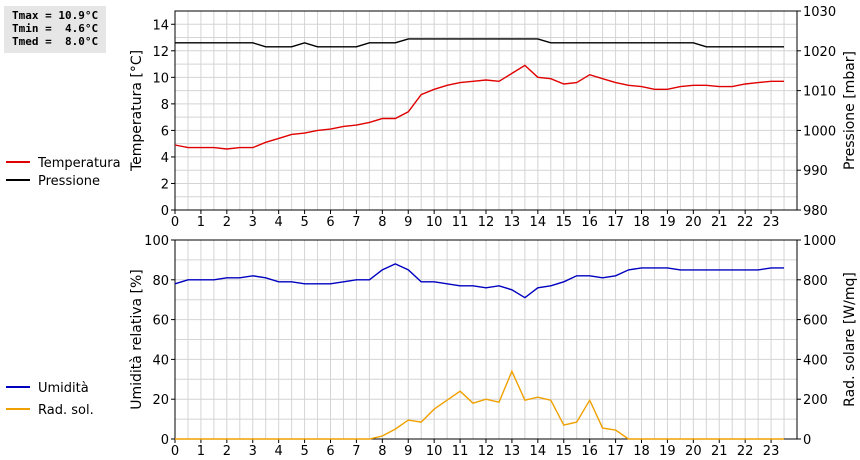 Image resolution: width=860 pixels, height=460 pixels. What do you see at coordinates (807, 440) in the screenshot?
I see `y-tick-label-right: 0` at bounding box center [807, 440].